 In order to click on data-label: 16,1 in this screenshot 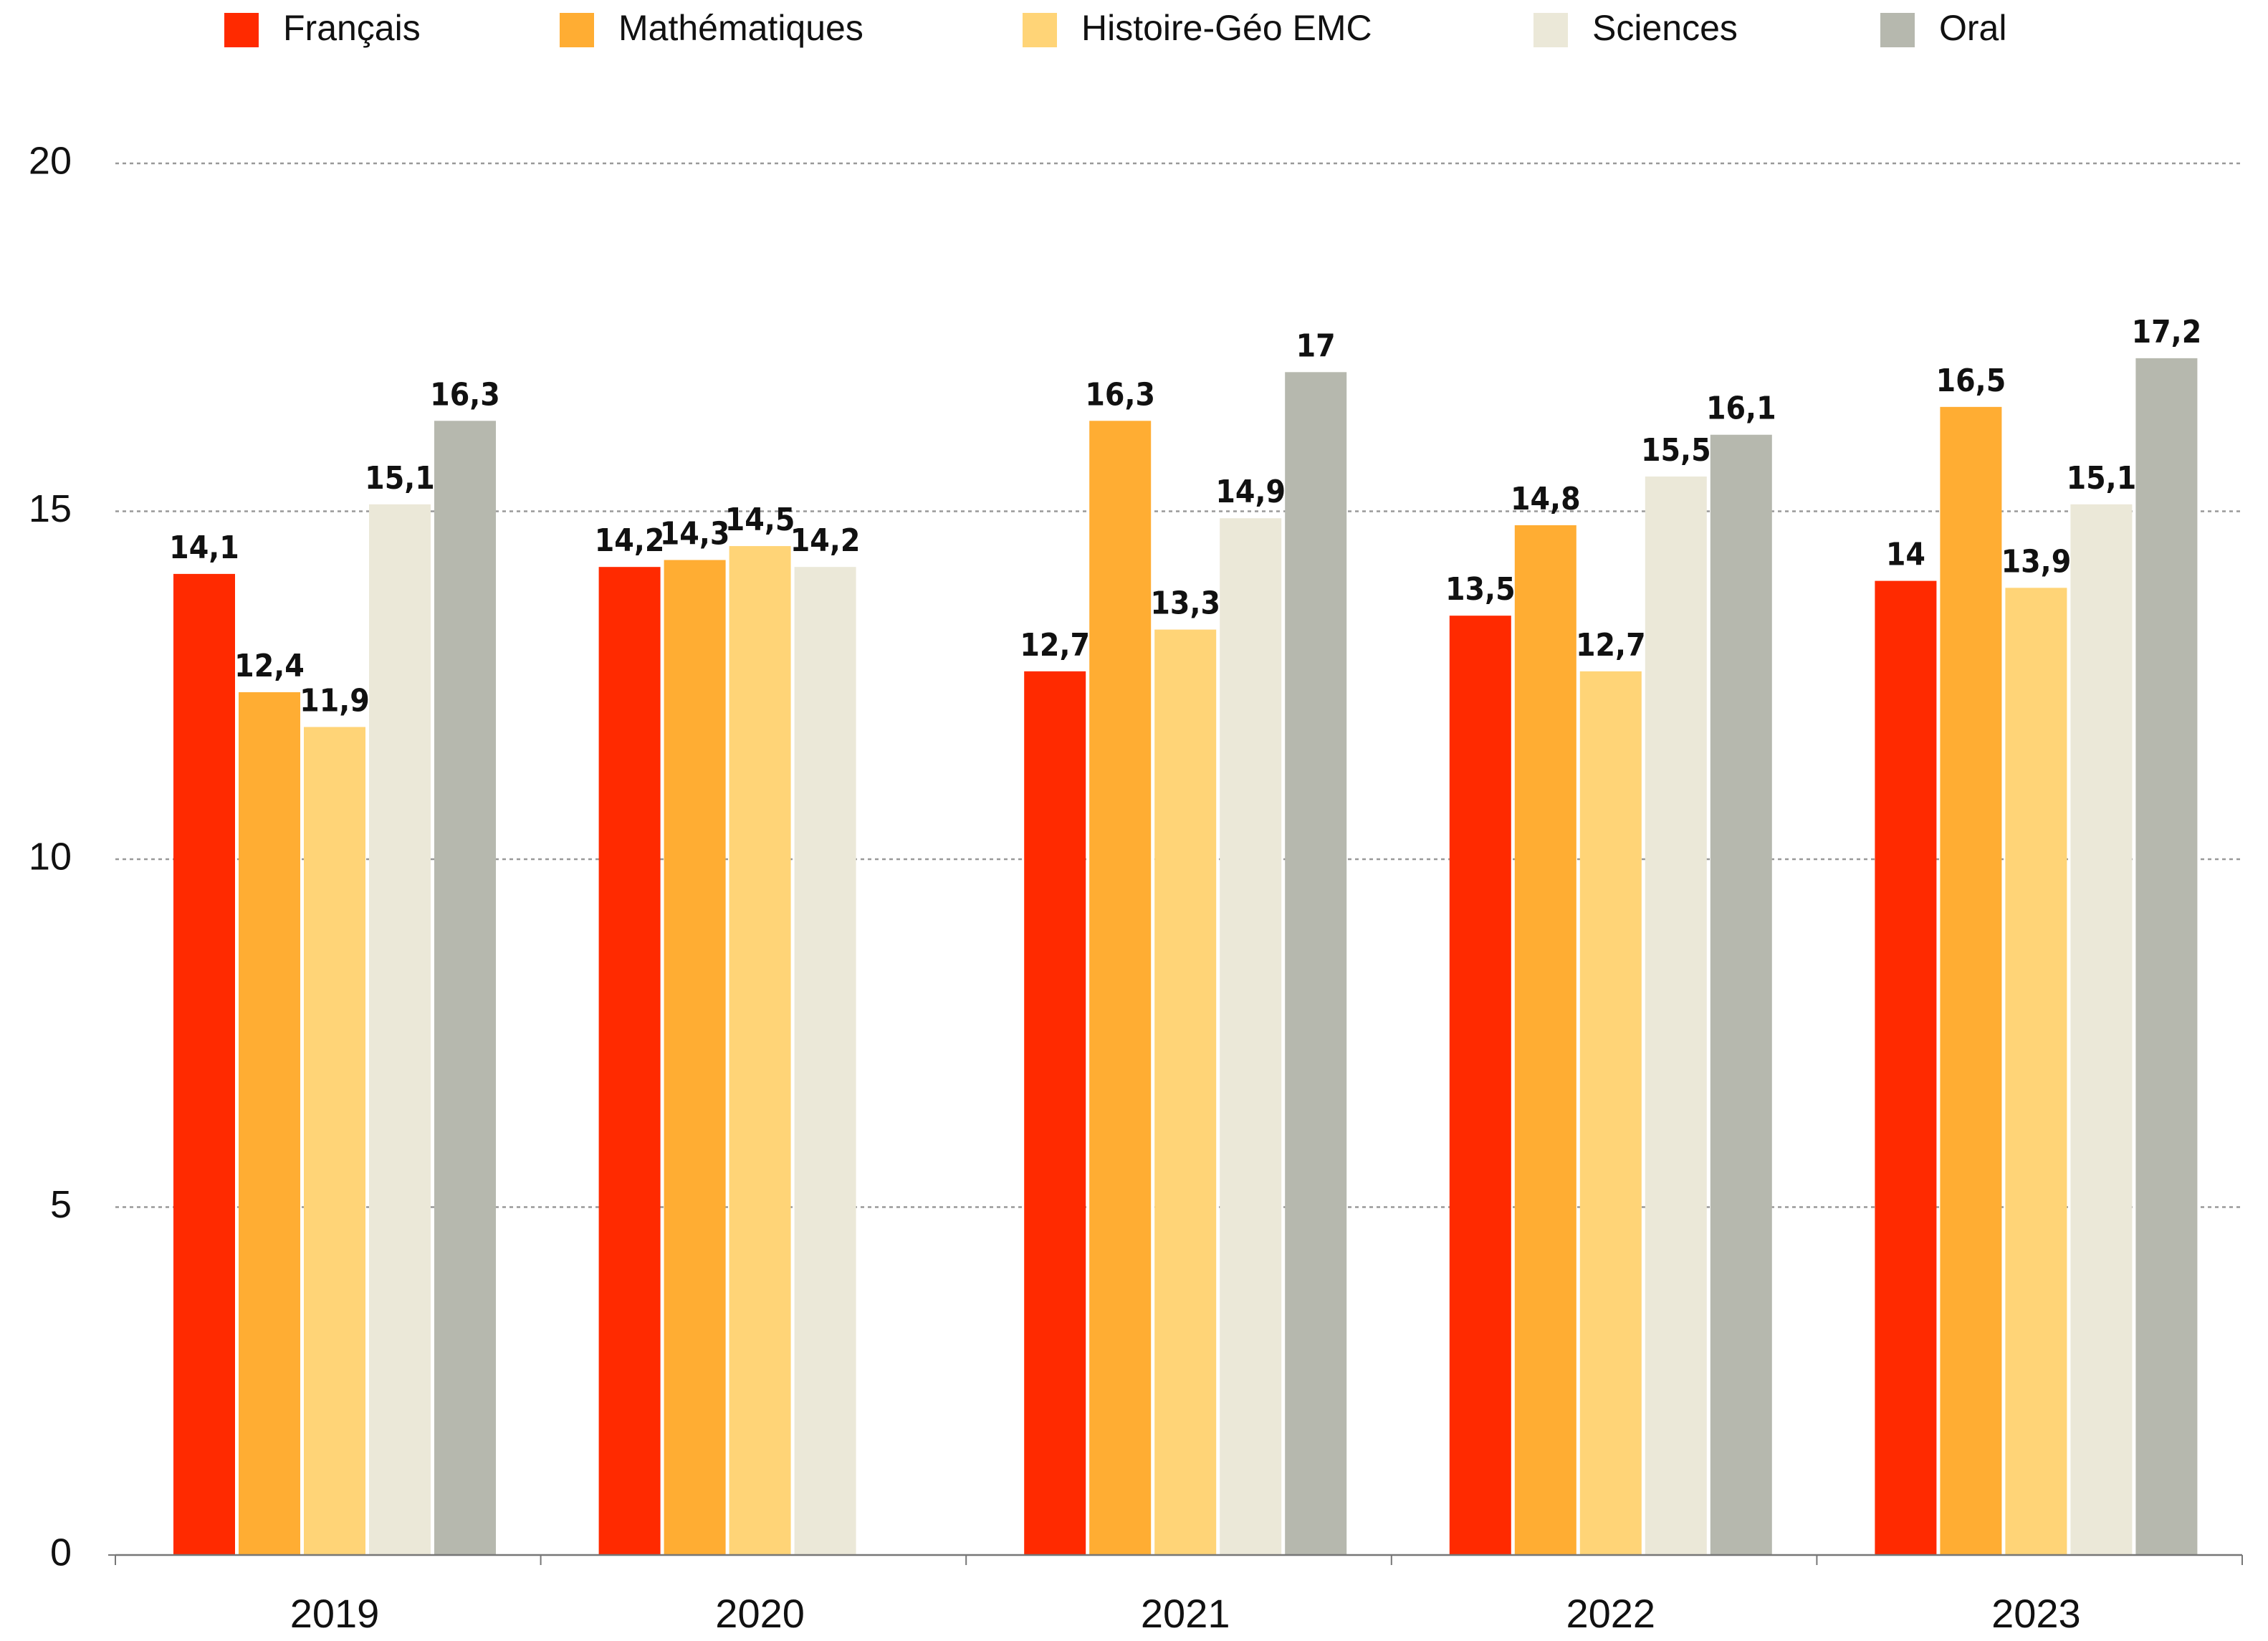, I will do `click(1741, 409)`.